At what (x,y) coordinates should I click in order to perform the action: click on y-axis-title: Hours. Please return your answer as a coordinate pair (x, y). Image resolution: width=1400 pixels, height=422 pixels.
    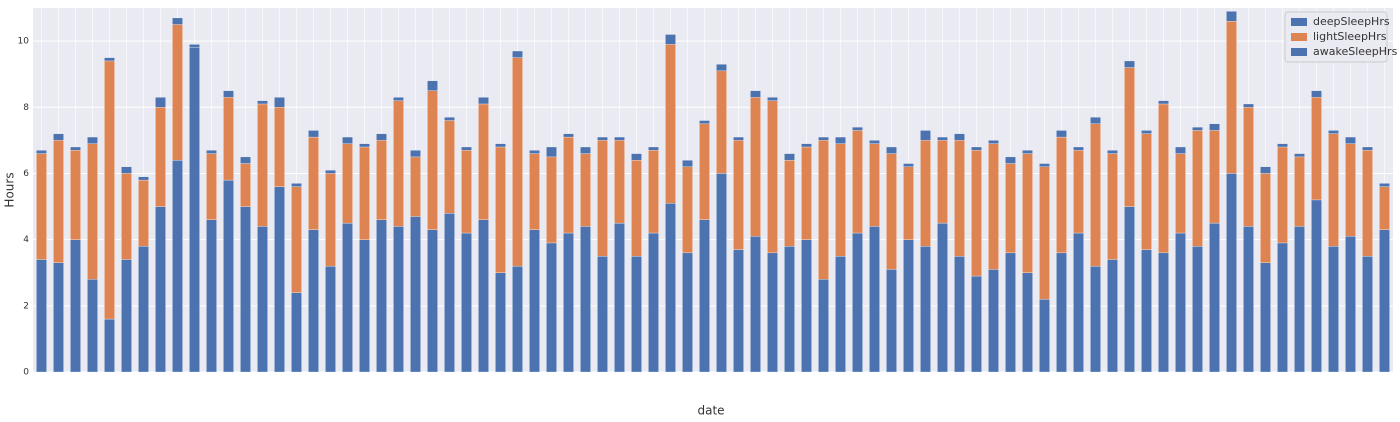
    Looking at the image, I should click on (10, 189).